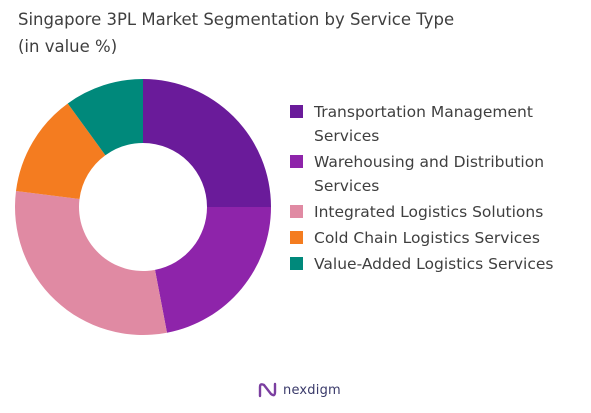 Image resolution: width=591 pixels, height=413 pixels. What do you see at coordinates (68, 46) in the screenshot?
I see `chart-title-line-2: (in value %)` at bounding box center [68, 46].